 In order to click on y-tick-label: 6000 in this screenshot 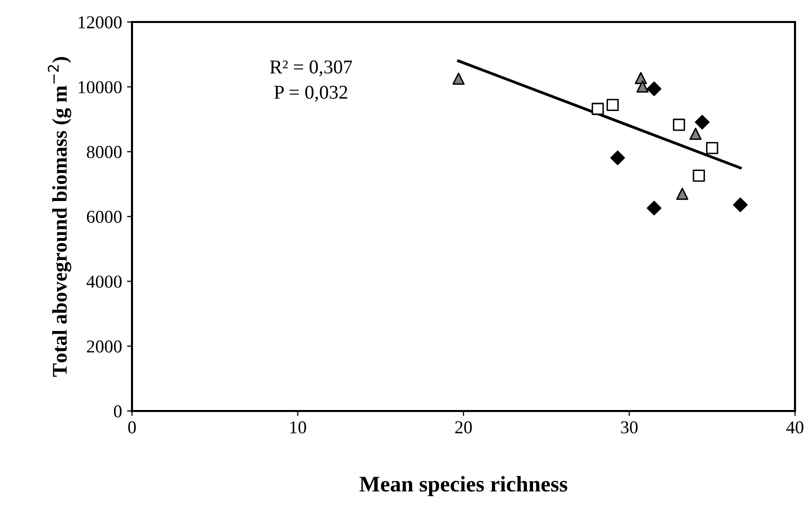, I will do `click(104, 216)`.